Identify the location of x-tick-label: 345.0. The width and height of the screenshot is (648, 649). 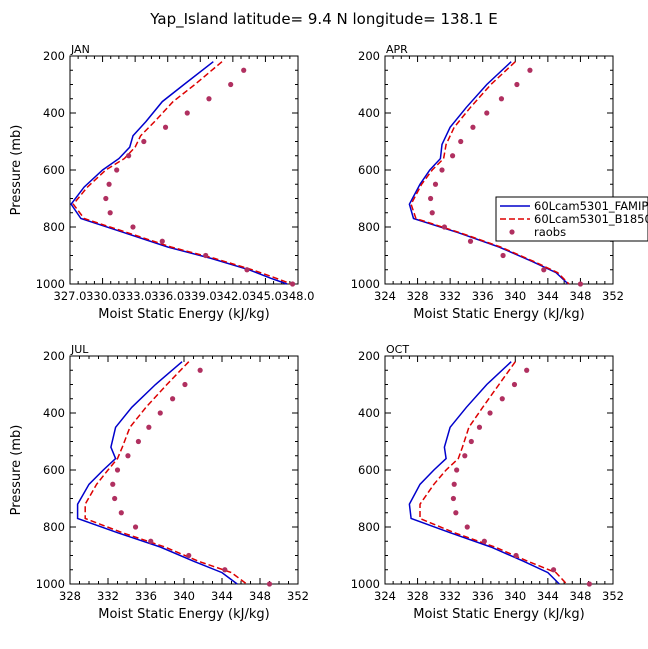
(265, 296).